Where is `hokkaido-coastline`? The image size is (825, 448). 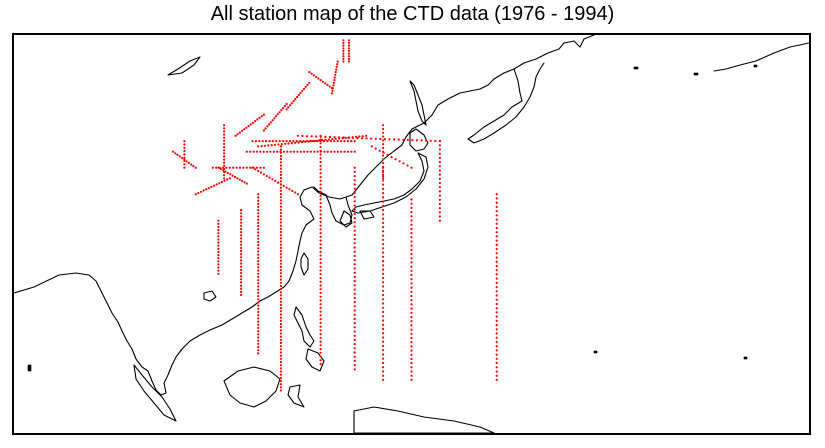
hokkaido-coastline is located at coordinates (419, 140).